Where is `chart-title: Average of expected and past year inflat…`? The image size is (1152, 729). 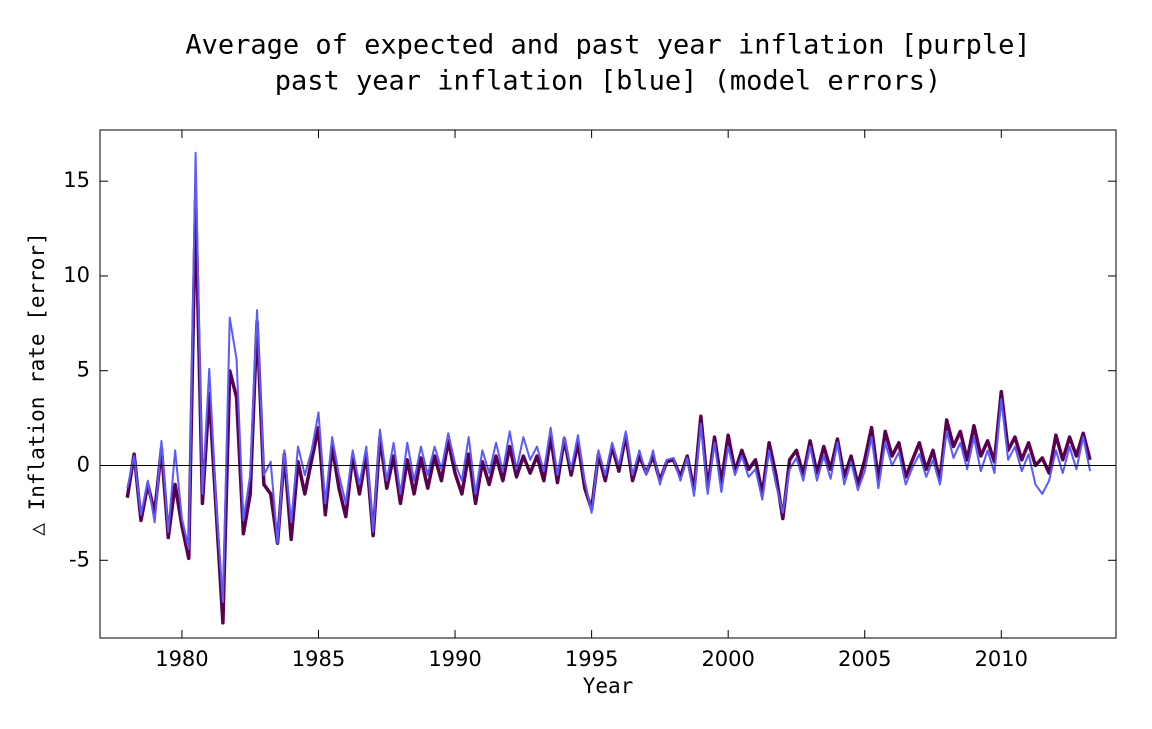
chart-title: Average of expected and past year inflat… is located at coordinates (607, 45).